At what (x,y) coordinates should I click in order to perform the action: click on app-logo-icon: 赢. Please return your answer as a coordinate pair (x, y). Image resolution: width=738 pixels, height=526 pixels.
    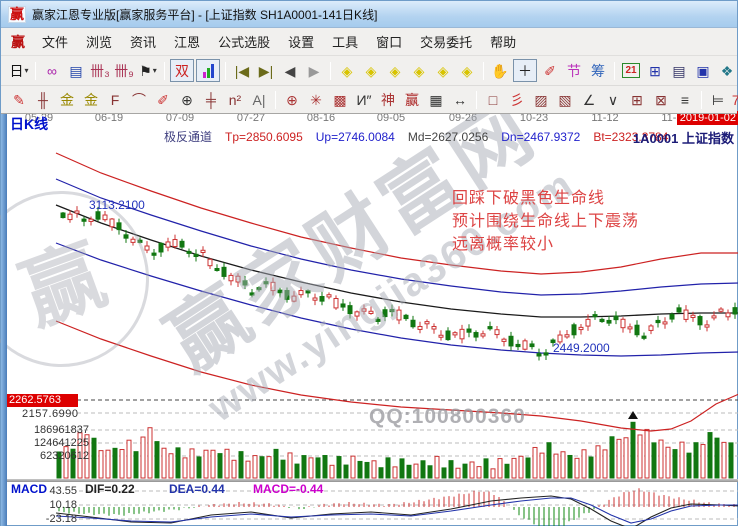
    Looking at the image, I should click on (17, 14).